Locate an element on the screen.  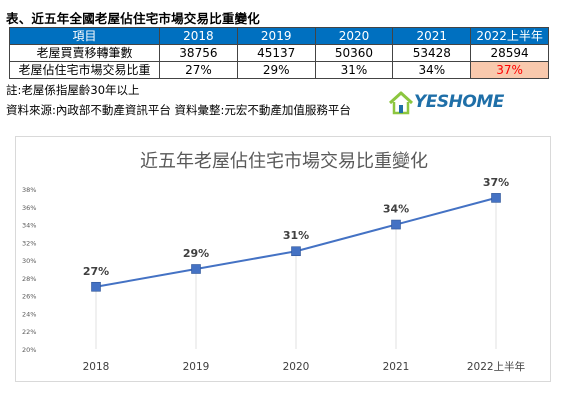
footnote: 註:老屋係指屋齡30年以上 is located at coordinates (73, 90).